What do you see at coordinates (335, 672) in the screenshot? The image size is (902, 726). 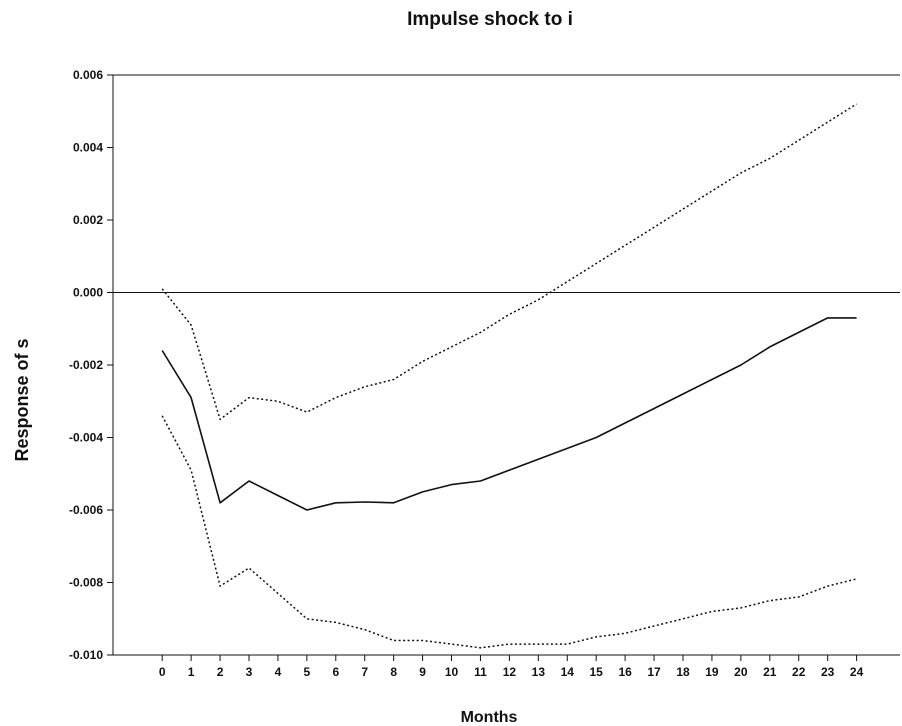 I see `x-tick-label: 6` at bounding box center [335, 672].